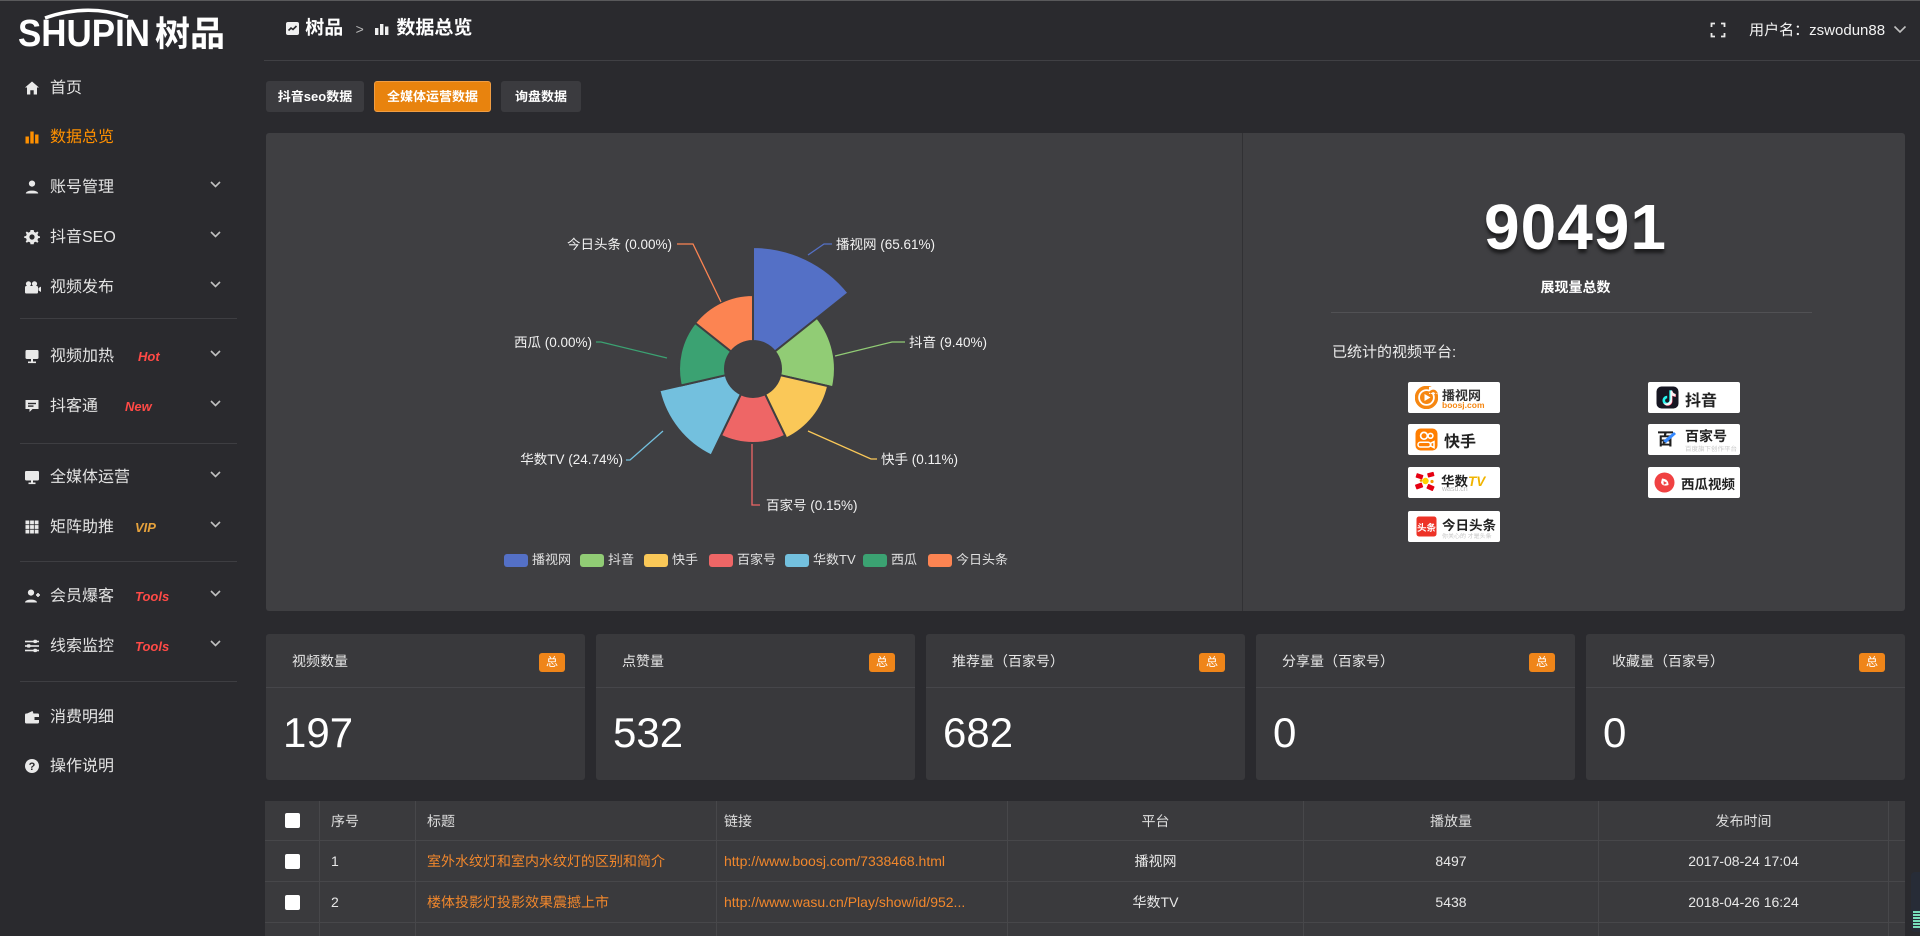 The width and height of the screenshot is (1920, 936). What do you see at coordinates (1427, 527) in the screenshot?
I see `svg-text: 头条` at bounding box center [1427, 527].